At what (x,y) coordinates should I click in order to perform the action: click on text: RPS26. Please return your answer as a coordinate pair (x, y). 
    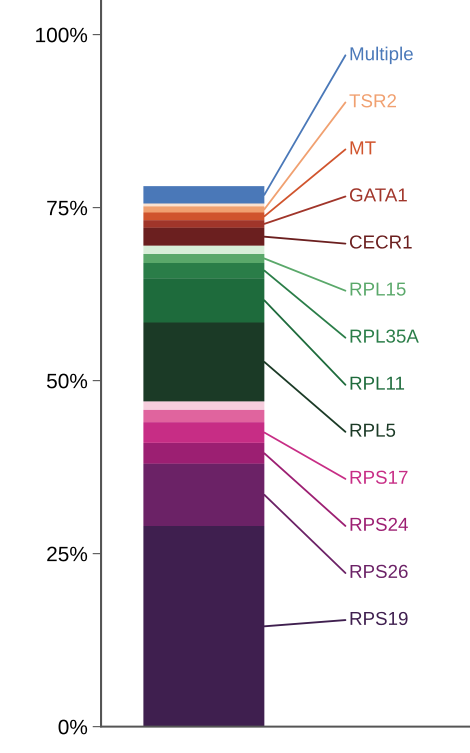
    Looking at the image, I should click on (379, 571).